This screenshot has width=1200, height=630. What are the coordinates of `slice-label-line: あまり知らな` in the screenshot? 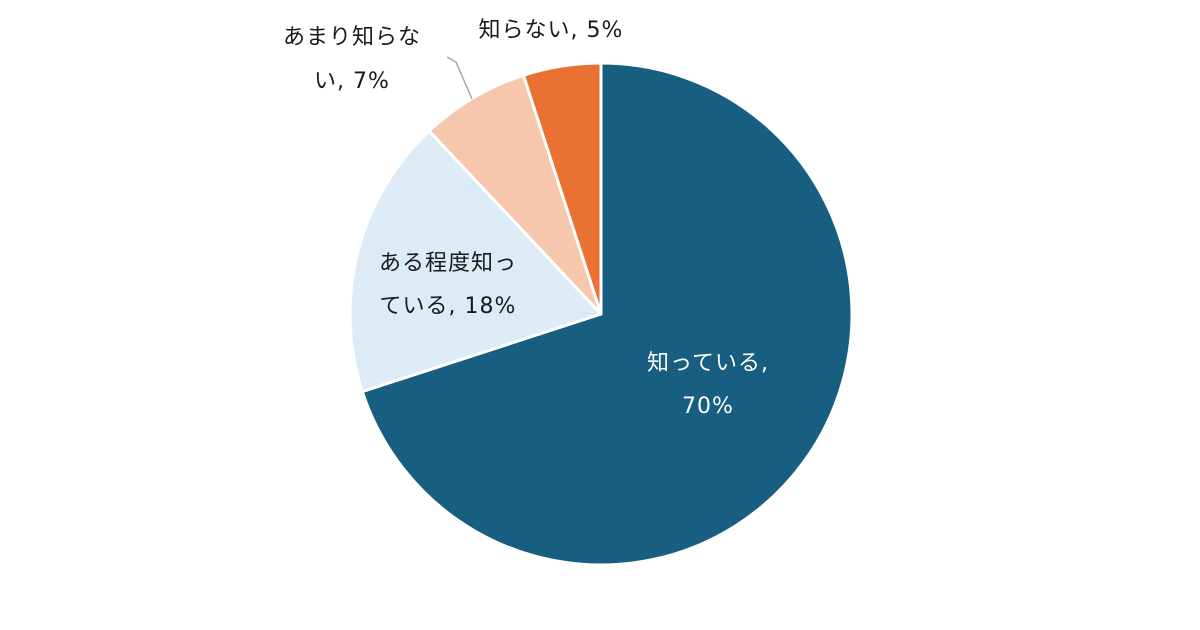 It's located at (352, 37).